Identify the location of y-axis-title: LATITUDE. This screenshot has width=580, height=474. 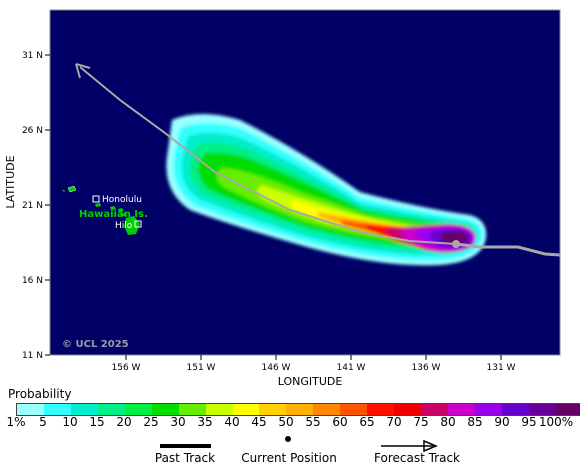
(10, 181).